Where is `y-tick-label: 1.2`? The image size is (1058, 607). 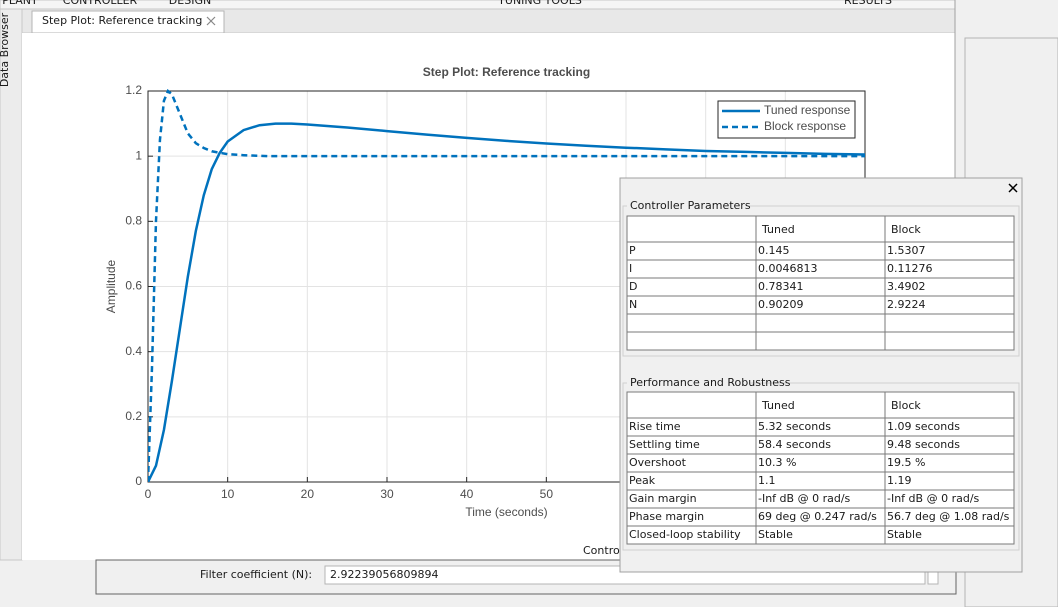
y-tick-label: 1.2 is located at coordinates (133, 90).